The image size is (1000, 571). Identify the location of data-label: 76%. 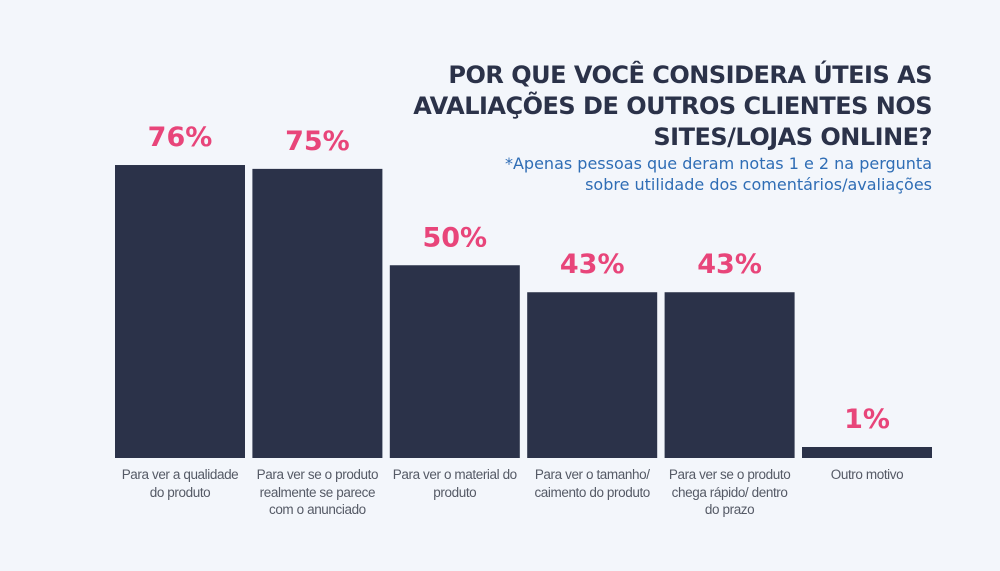
(180, 137).